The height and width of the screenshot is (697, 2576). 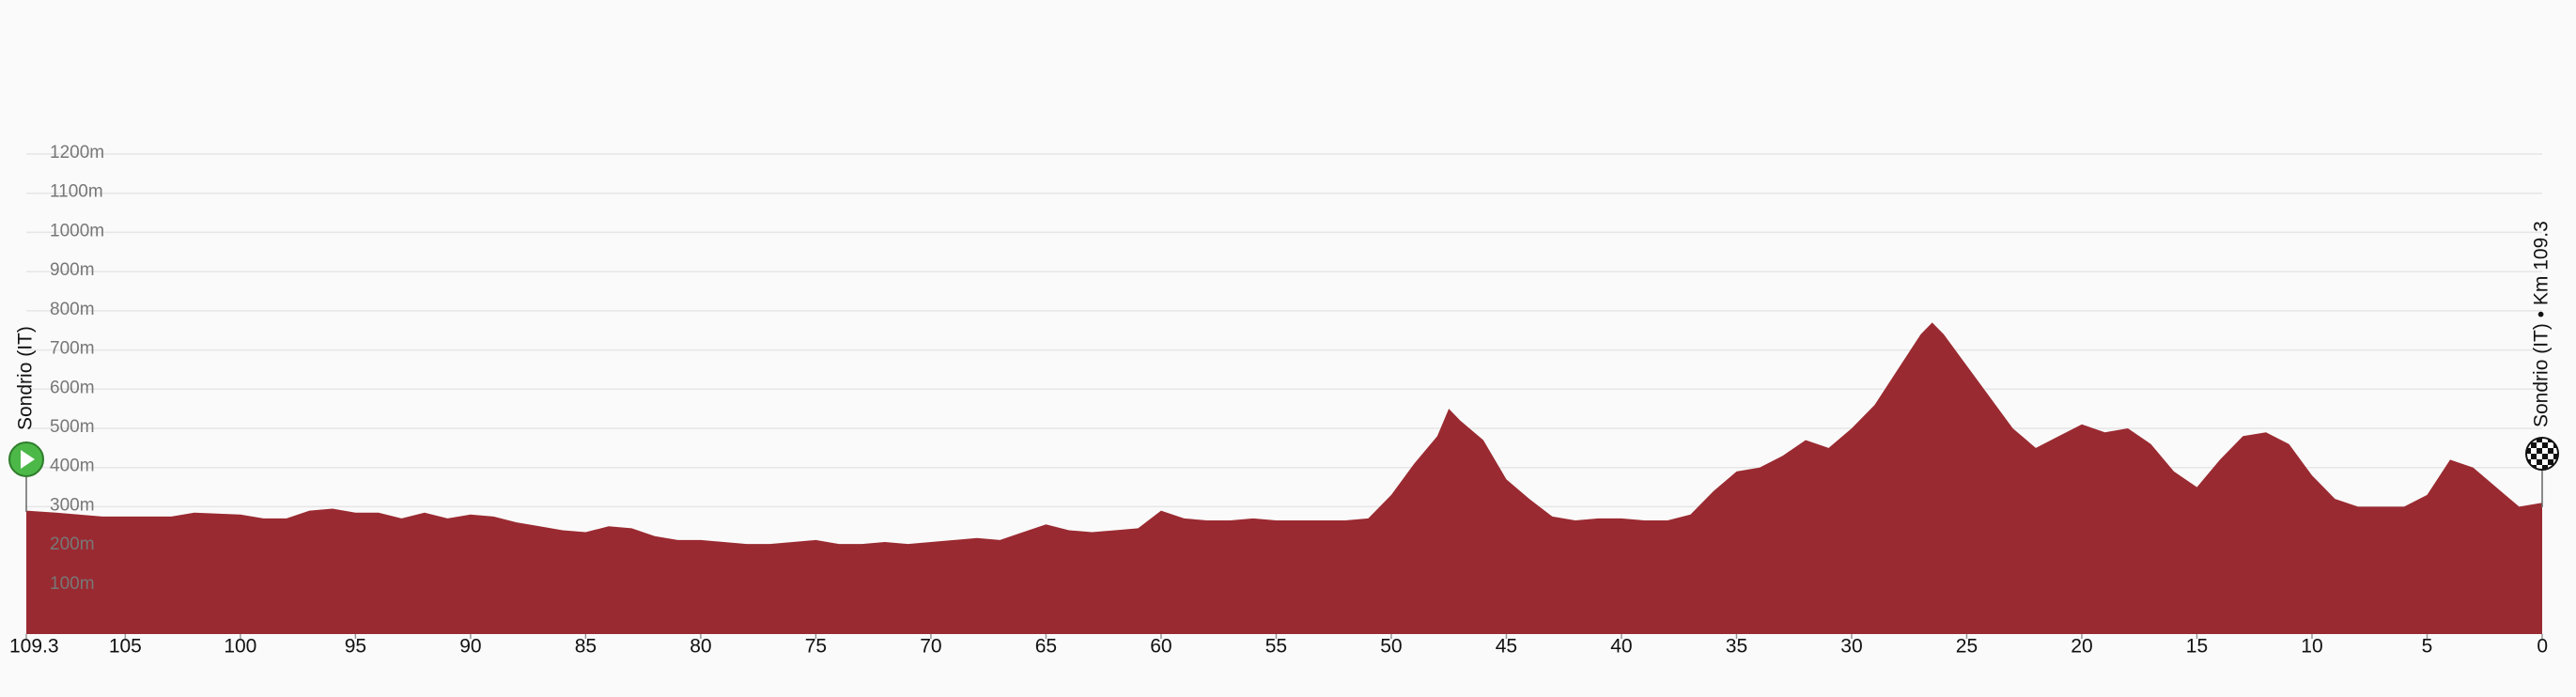 What do you see at coordinates (2082, 647) in the screenshot?
I see `x-tick-label: 20` at bounding box center [2082, 647].